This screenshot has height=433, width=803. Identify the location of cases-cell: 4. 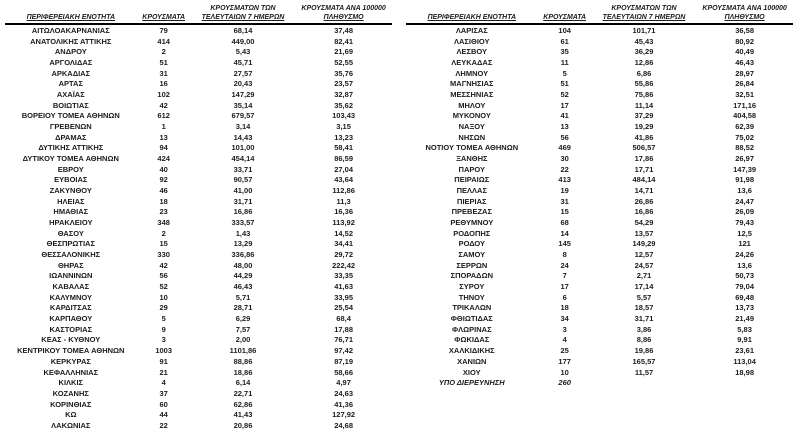
(564, 340).